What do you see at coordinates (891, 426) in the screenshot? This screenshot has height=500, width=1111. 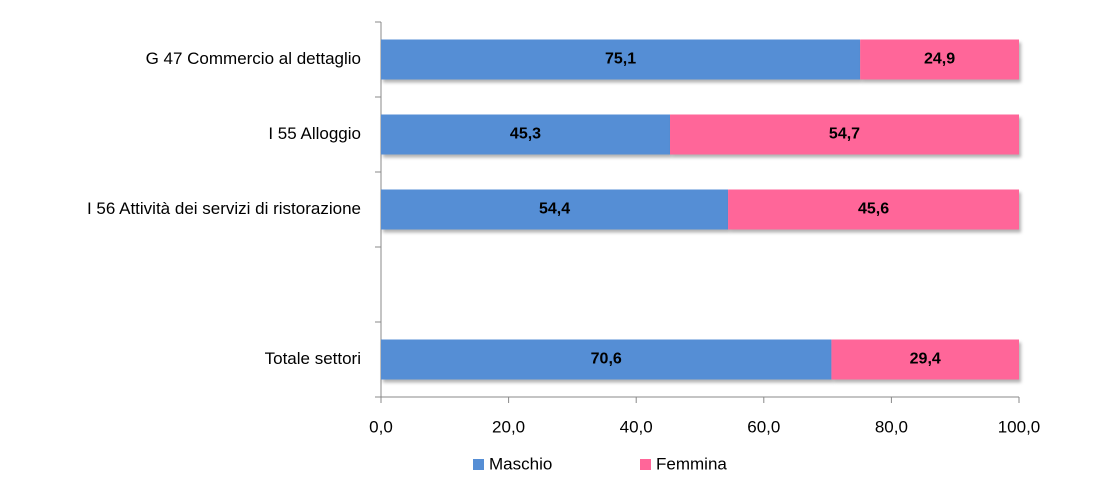 I see `x-tick-label: 80,0` at bounding box center [891, 426].